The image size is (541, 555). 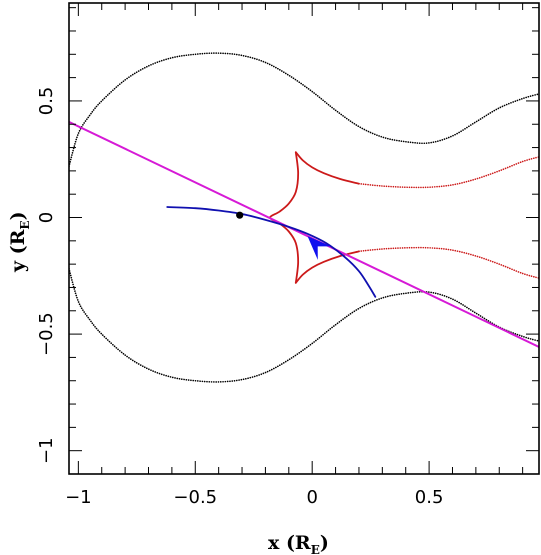 I want to click on y-axis-label-close: ), so click(x=18, y=215).